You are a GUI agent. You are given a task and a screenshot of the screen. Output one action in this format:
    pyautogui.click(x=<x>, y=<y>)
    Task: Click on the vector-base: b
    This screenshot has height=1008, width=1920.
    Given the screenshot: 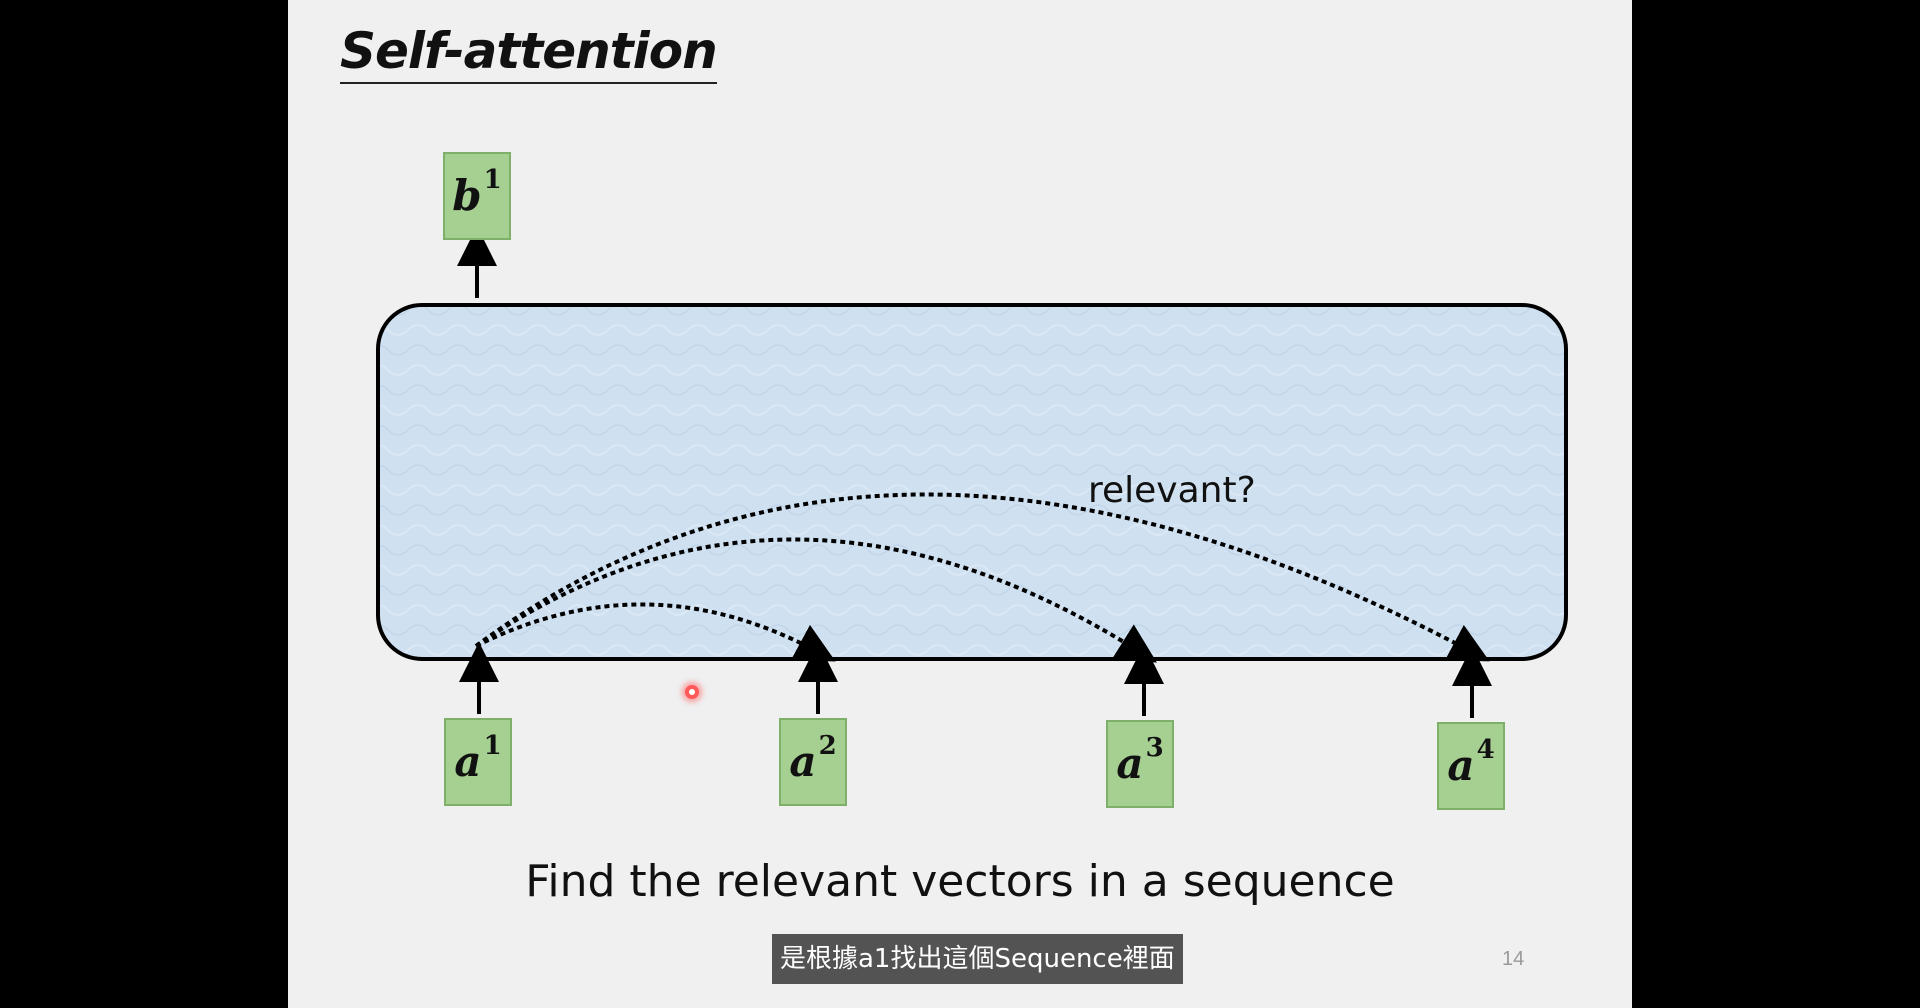 What is the action you would take?
    pyautogui.click(x=467, y=195)
    